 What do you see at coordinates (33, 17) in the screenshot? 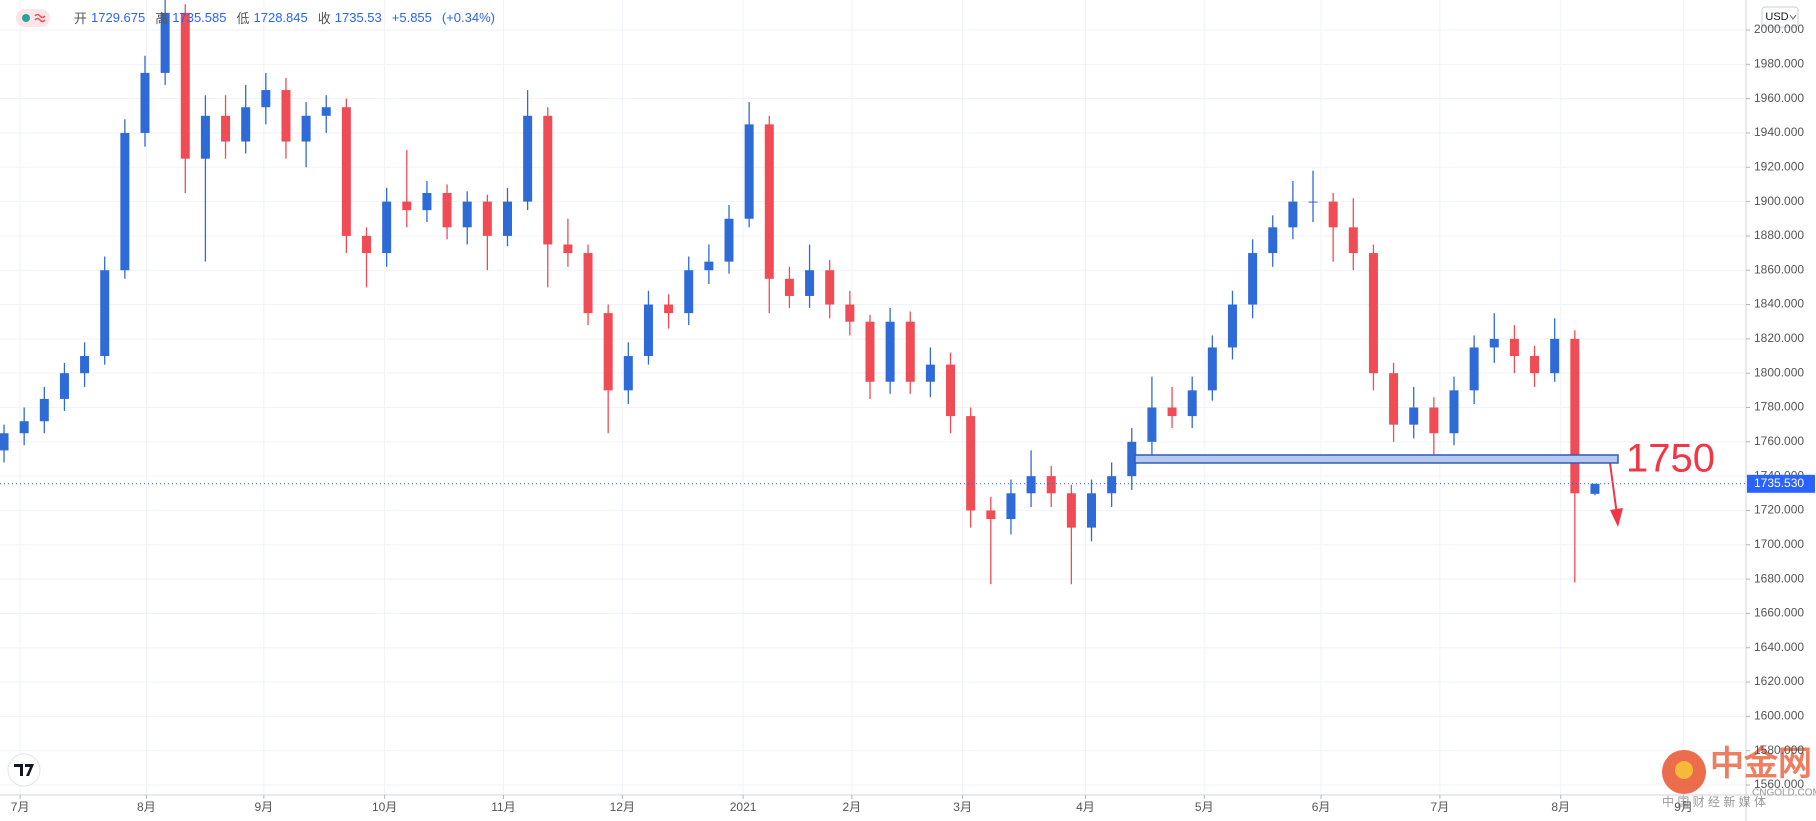
I see `status-pill` at bounding box center [33, 17].